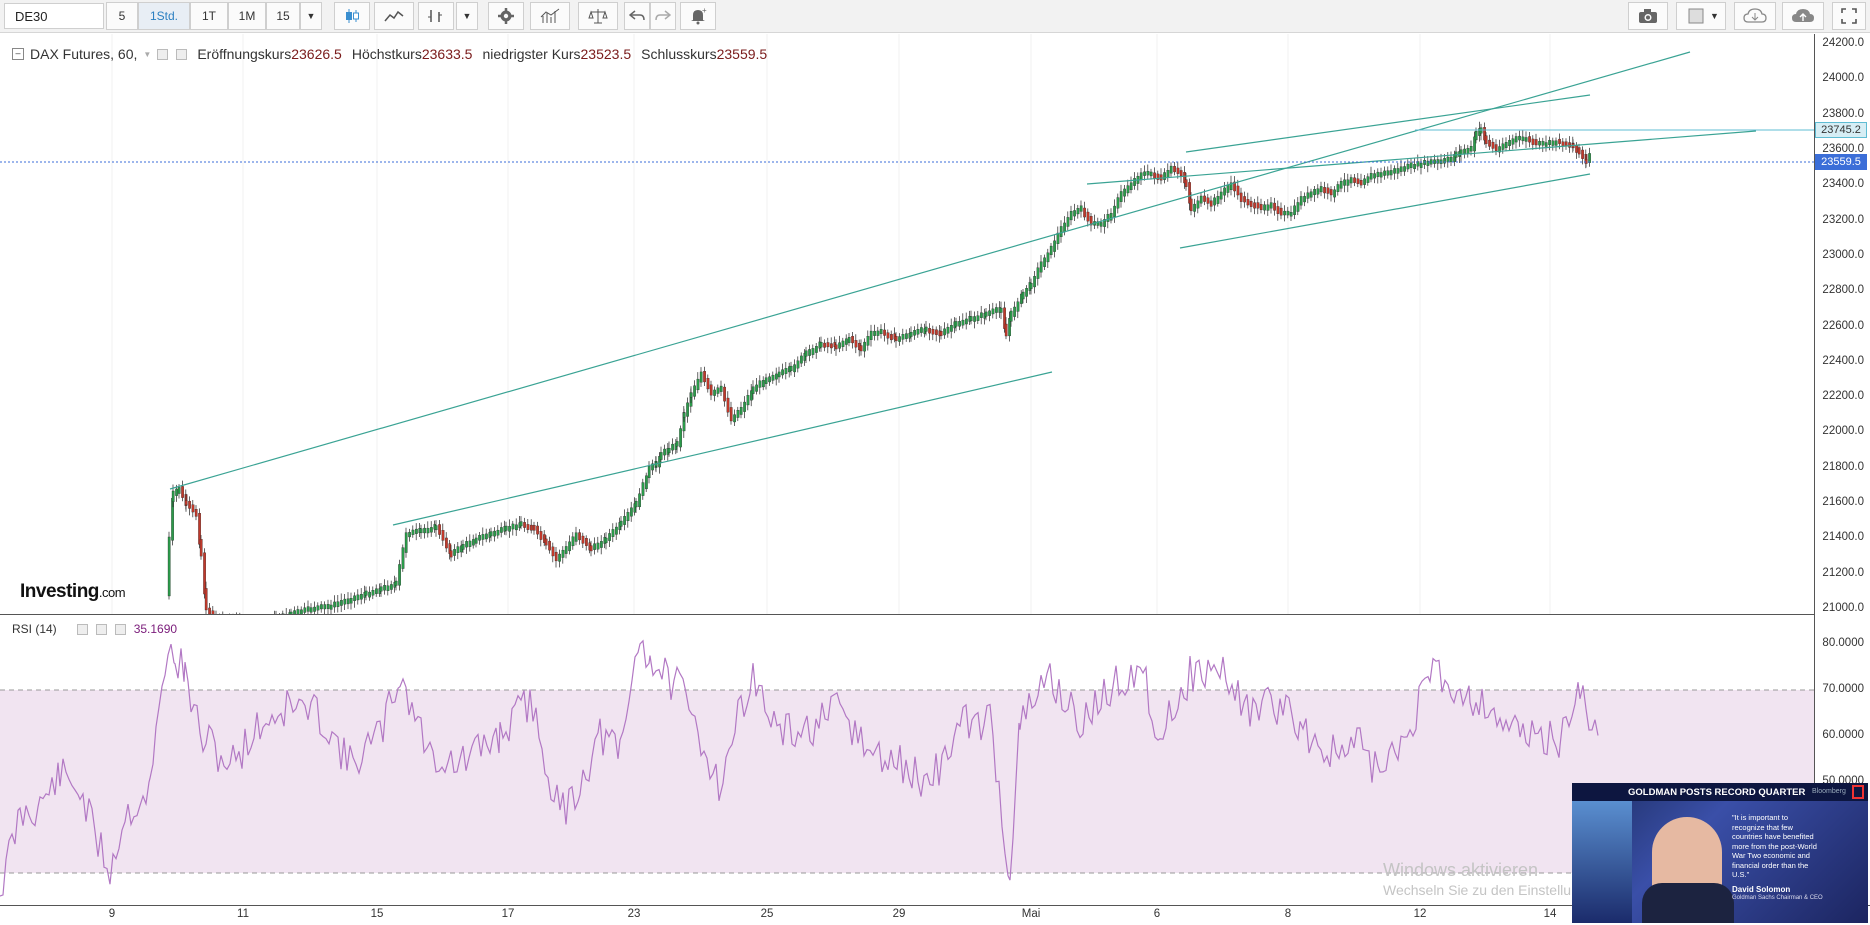 The width and height of the screenshot is (1870, 925). I want to click on rsi-label: RSI (14), so click(34, 629).